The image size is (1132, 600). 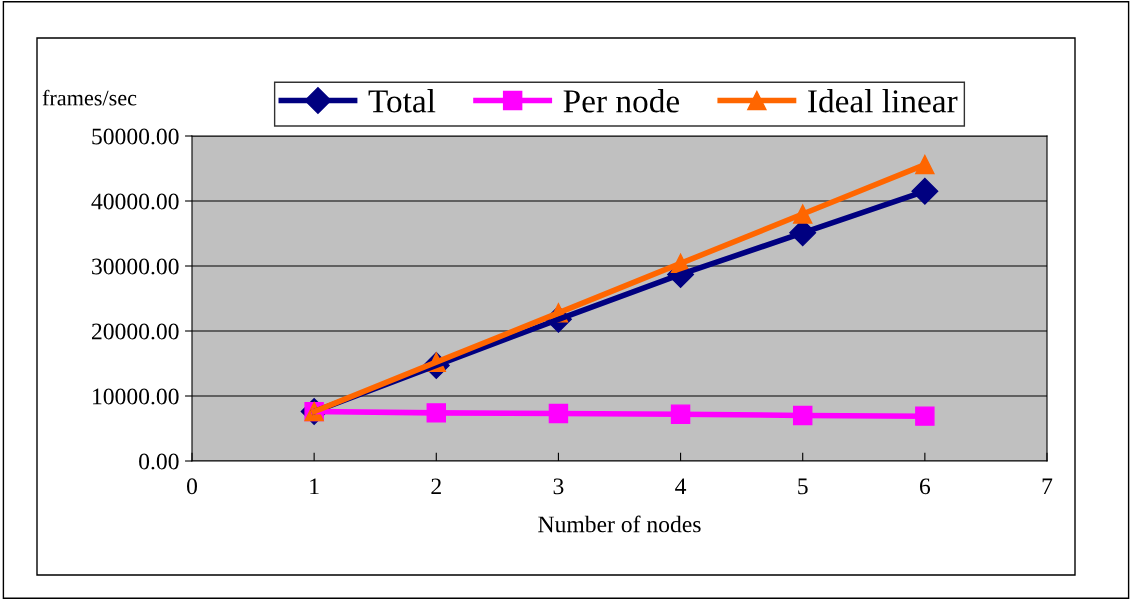 I want to click on legend-label: Ideal linear, so click(x=883, y=101).